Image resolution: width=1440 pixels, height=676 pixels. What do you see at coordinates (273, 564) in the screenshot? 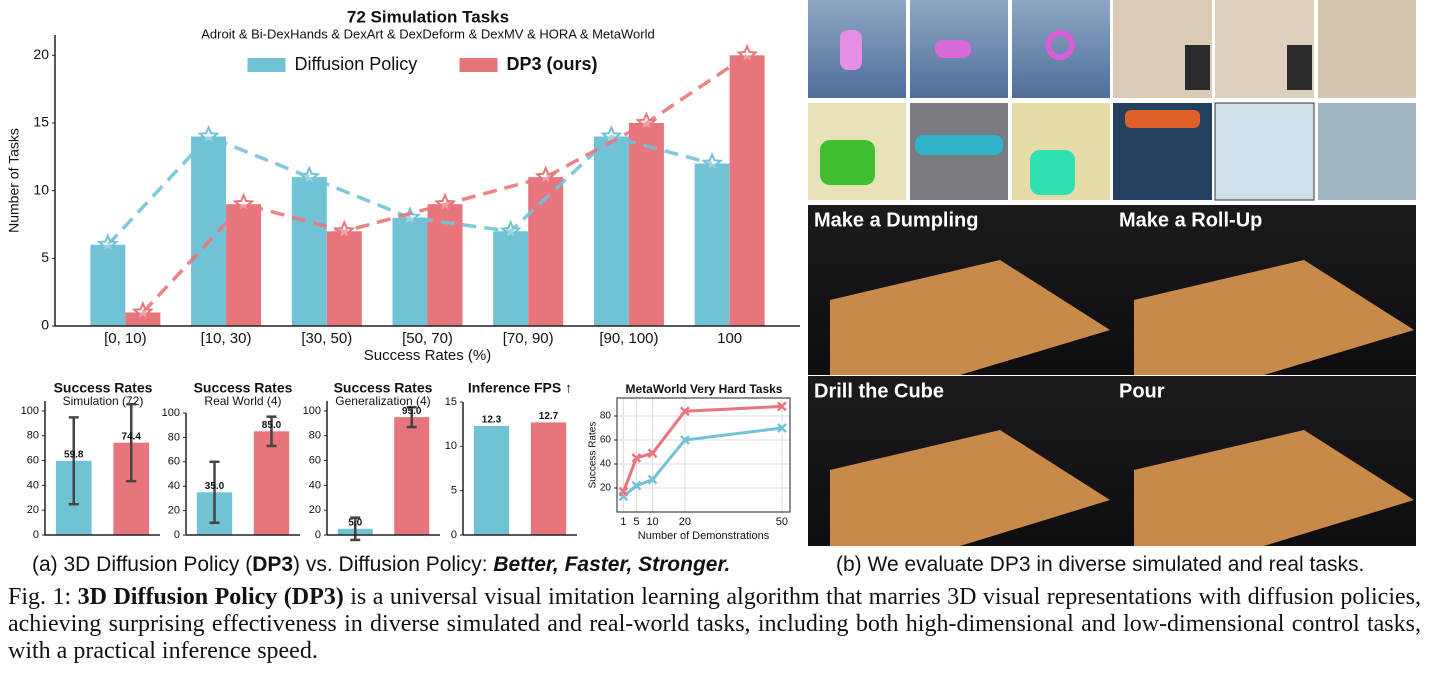
I see `caption-part: DP3` at bounding box center [273, 564].